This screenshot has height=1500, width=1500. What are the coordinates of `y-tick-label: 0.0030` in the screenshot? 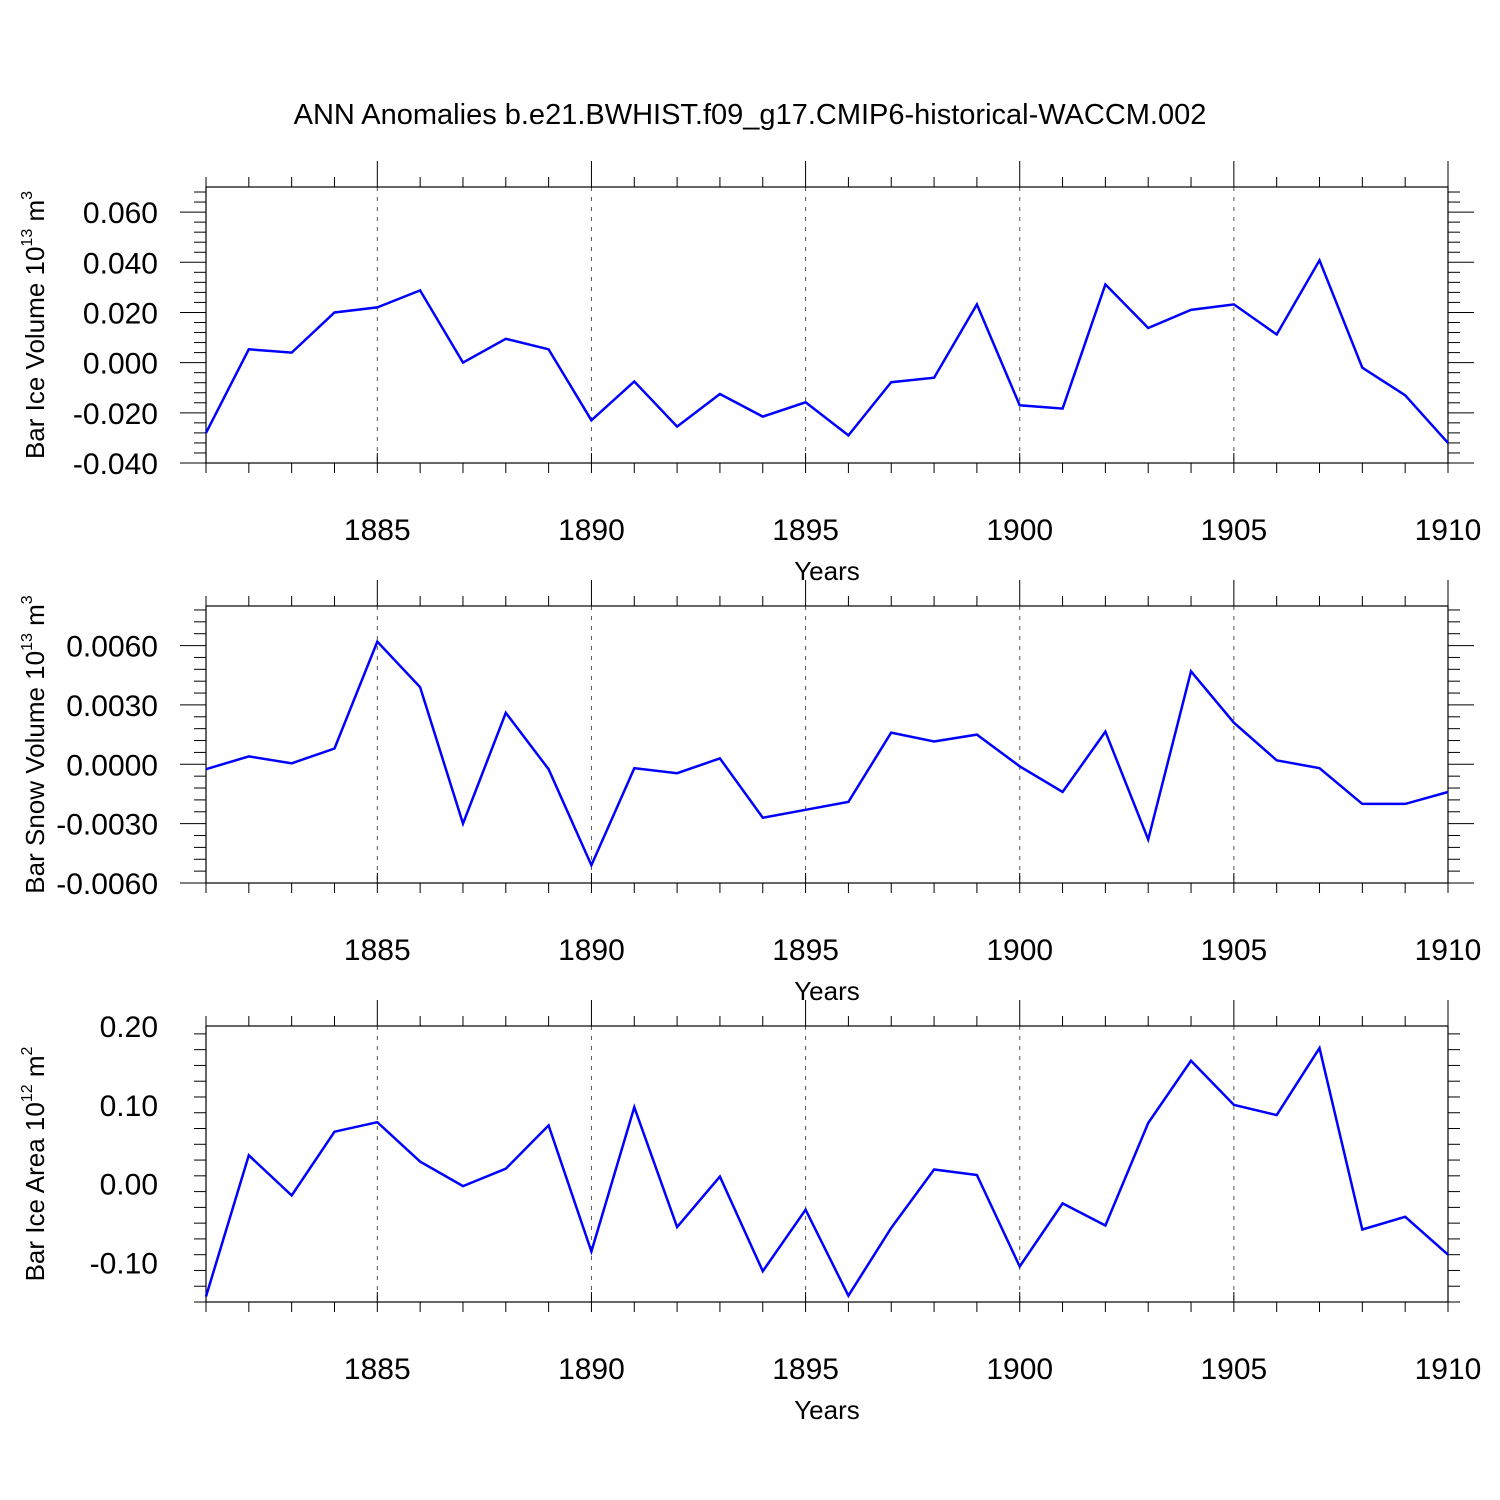 It's located at (112, 706).